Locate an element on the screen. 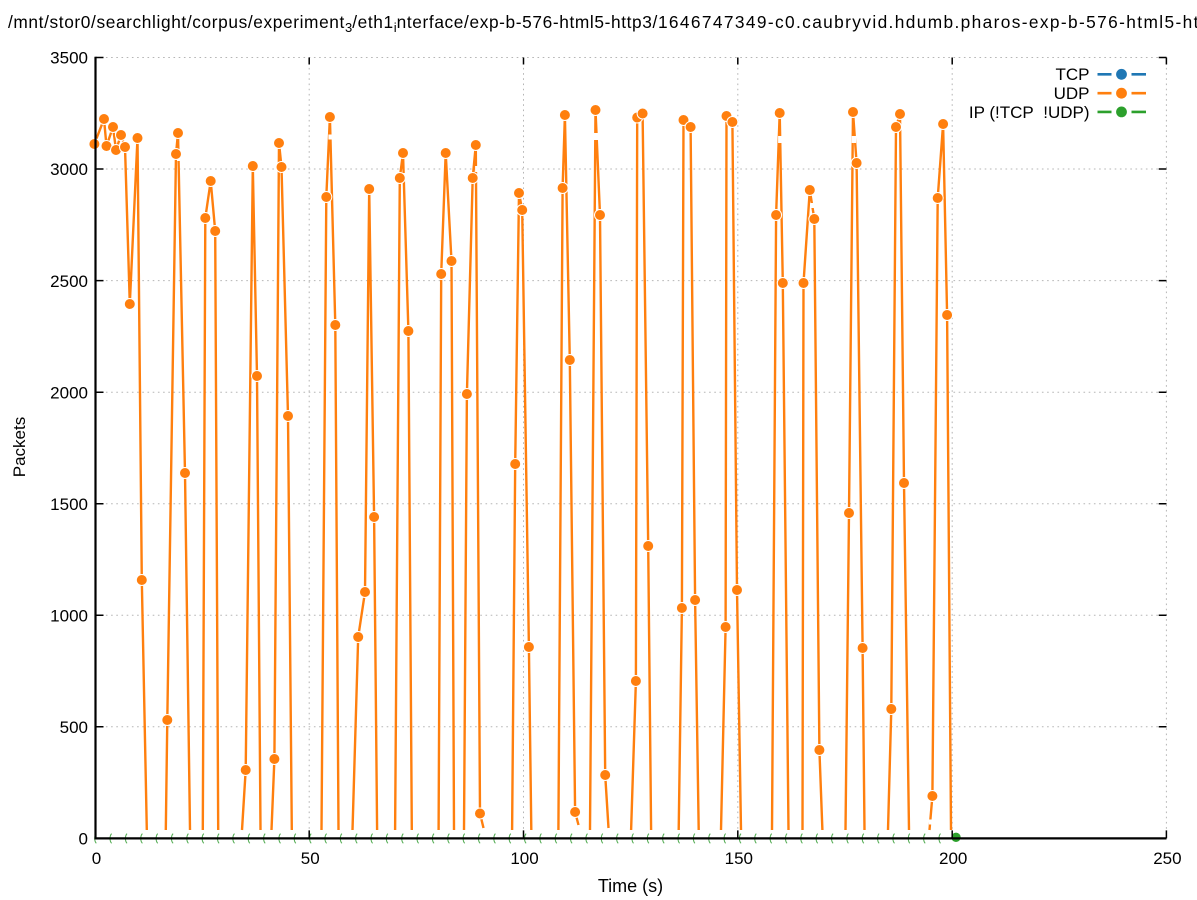  svg-text: Packets is located at coordinates (19, 447).